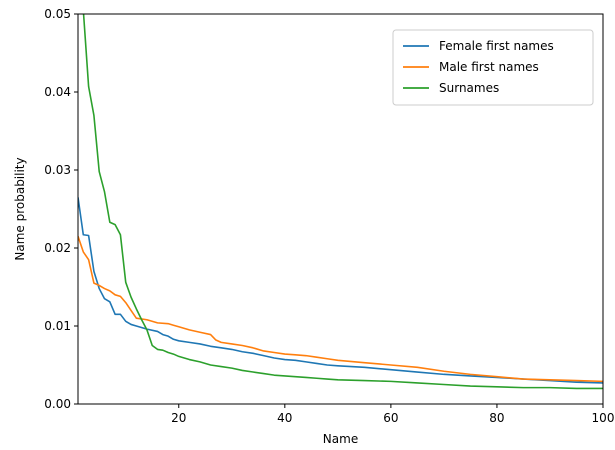  I want to click on y-tick-label: 0.03, so click(57, 170).